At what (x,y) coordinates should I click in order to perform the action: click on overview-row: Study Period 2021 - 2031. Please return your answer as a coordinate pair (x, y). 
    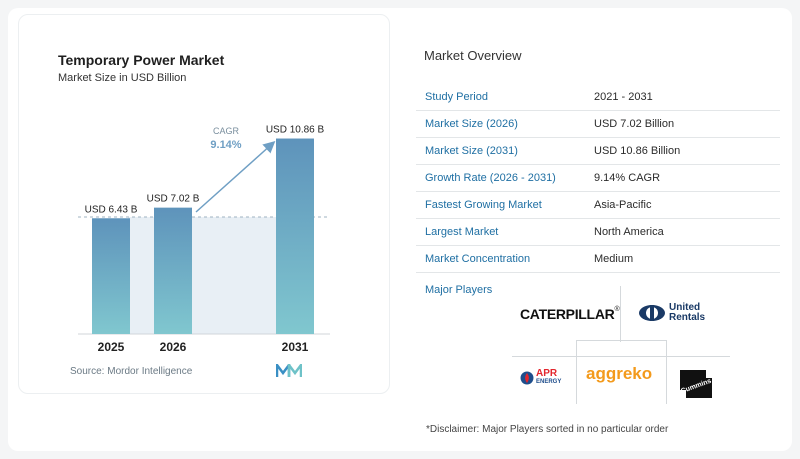
    Looking at the image, I should click on (598, 97).